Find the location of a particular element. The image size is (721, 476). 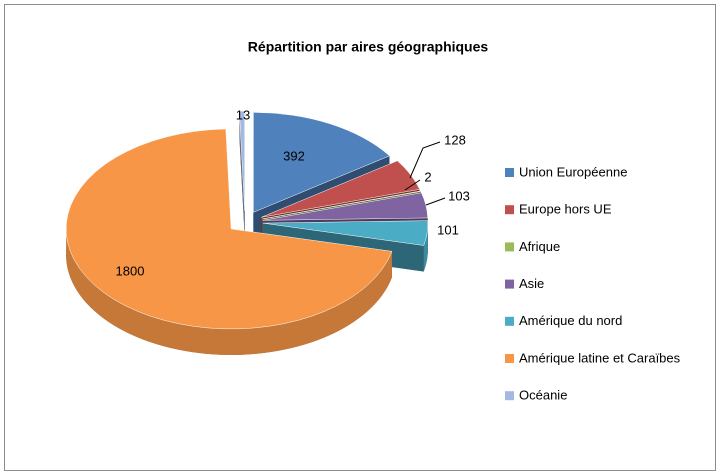

data-label: 101 is located at coordinates (448, 229).